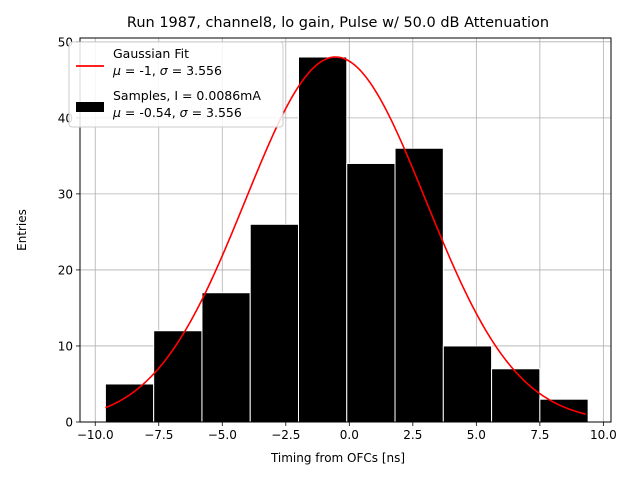  I want to click on legend-entry-stats: μ = -0.54, σ = 3.556, so click(177, 112).